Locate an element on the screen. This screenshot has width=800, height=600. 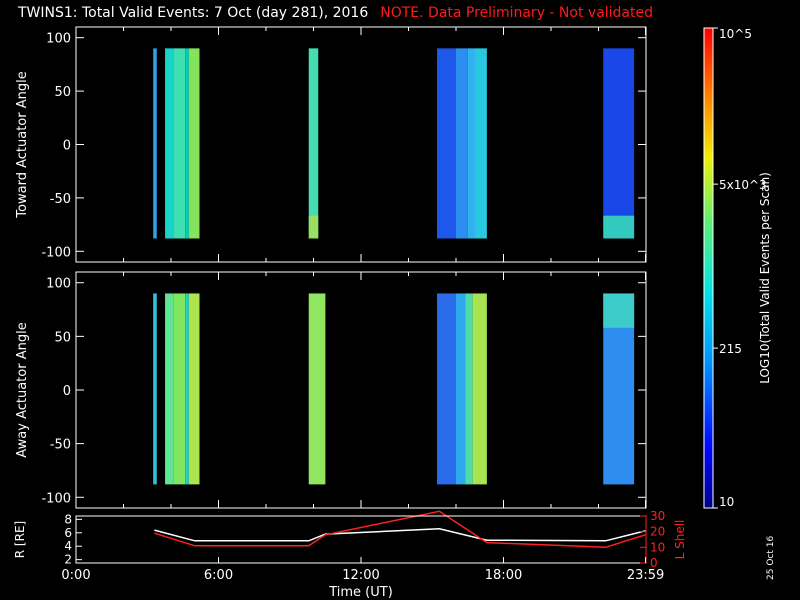
x-tick-label: 23:59 is located at coordinates (645, 575).